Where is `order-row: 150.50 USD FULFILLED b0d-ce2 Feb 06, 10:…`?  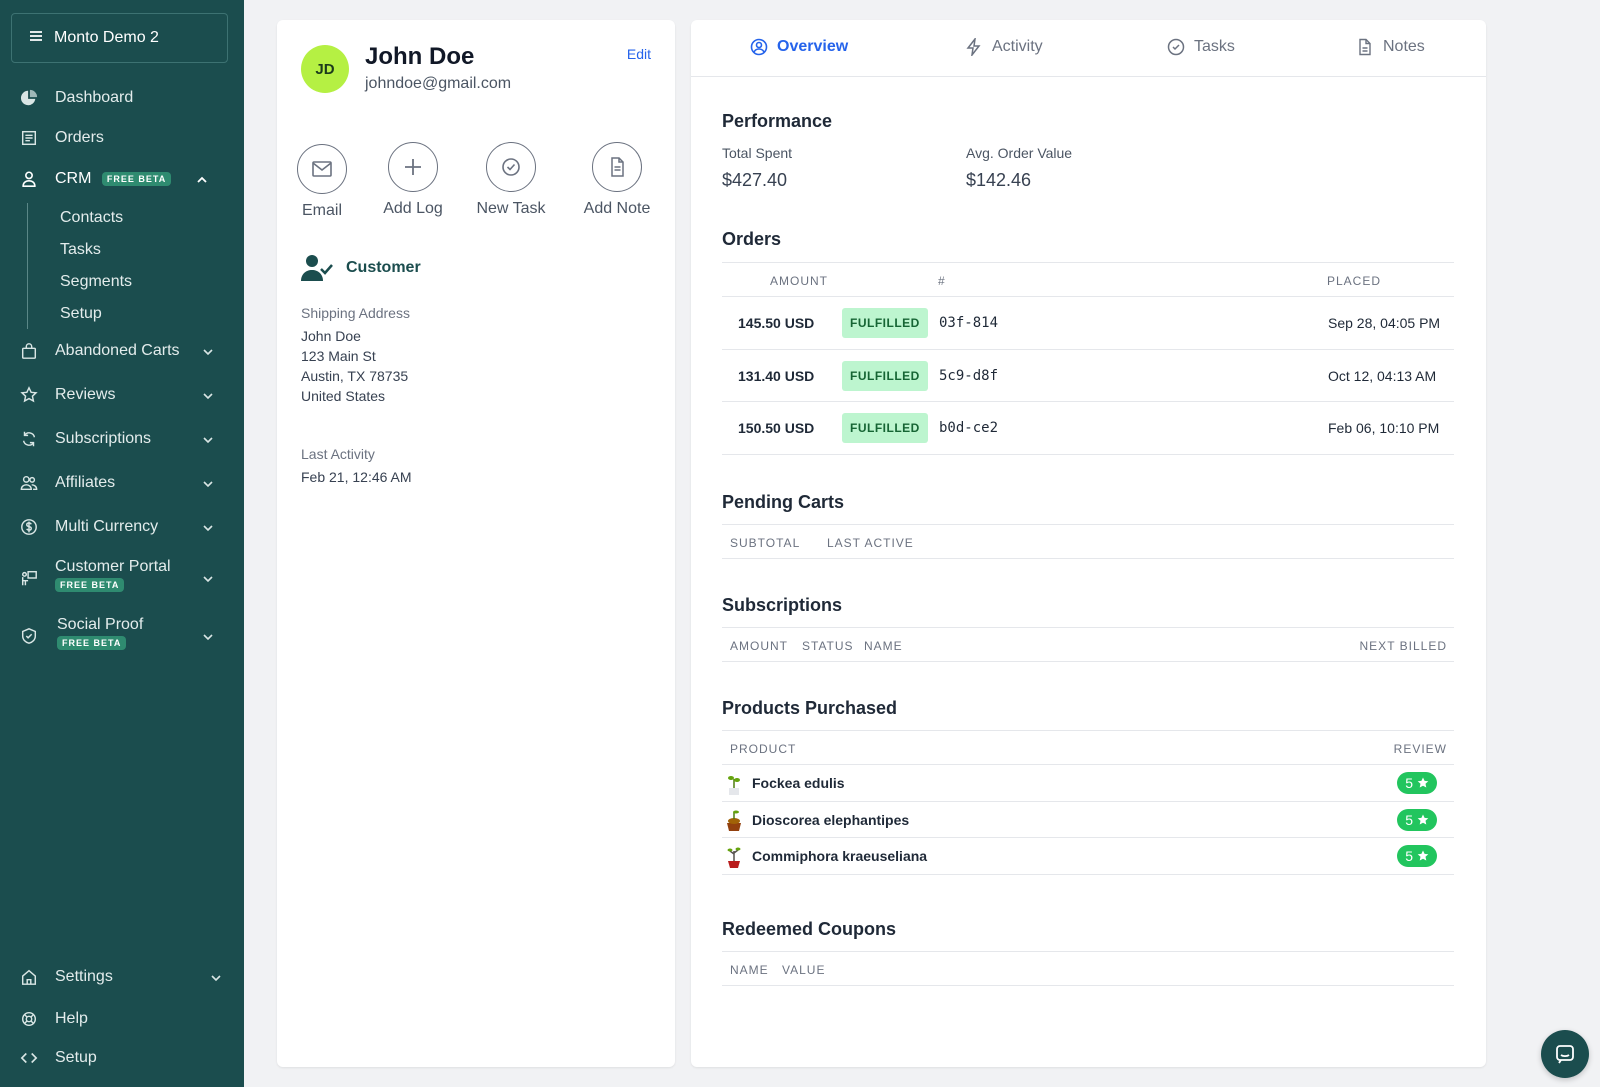 order-row: 150.50 USD FULFILLED b0d-ce2 Feb 06, 10:… is located at coordinates (1088, 428).